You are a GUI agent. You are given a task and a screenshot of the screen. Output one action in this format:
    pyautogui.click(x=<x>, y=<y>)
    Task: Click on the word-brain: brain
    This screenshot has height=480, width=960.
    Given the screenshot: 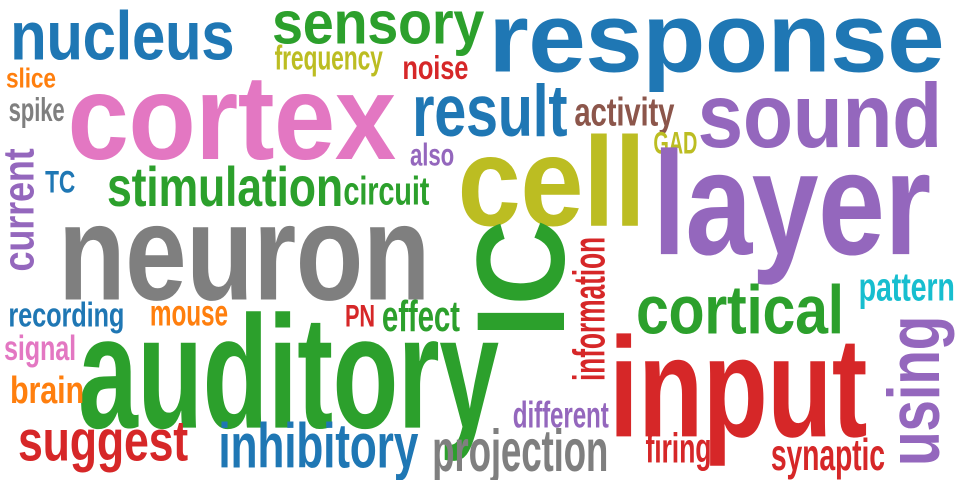 What is the action you would take?
    pyautogui.click(x=46, y=389)
    